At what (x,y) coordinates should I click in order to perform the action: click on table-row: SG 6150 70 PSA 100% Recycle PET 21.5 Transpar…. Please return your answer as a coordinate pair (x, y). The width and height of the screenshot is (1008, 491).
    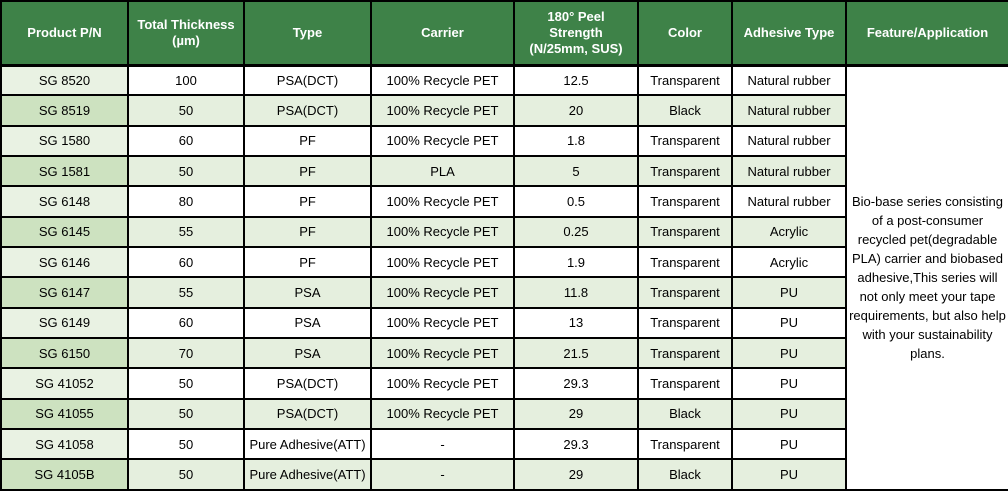
    Looking at the image, I should click on (504, 353).